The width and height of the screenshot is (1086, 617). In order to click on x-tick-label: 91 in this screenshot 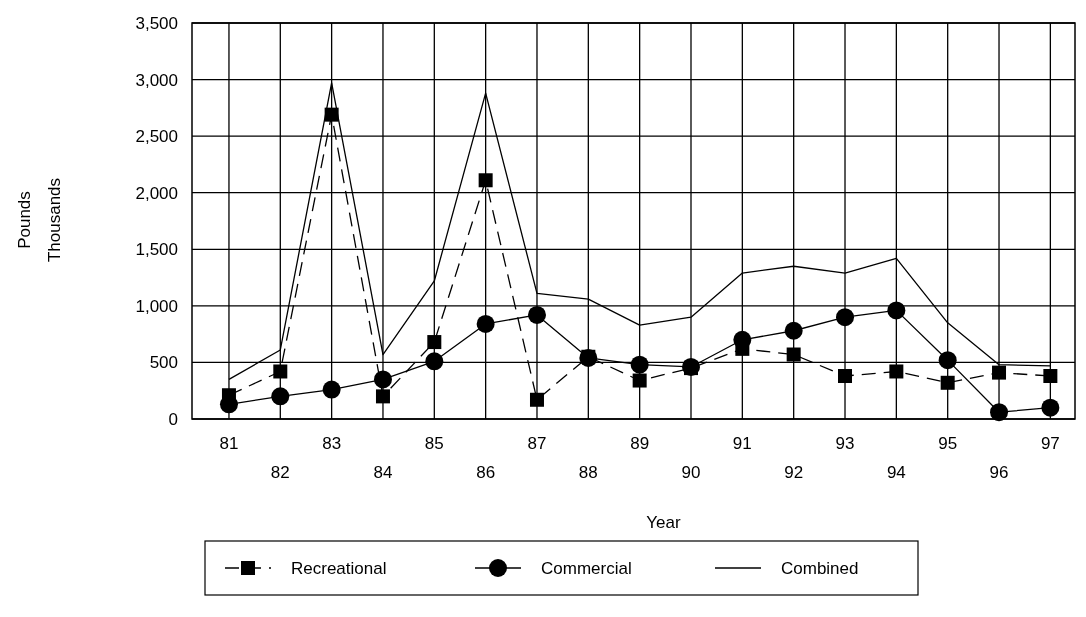, I will do `click(742, 443)`.